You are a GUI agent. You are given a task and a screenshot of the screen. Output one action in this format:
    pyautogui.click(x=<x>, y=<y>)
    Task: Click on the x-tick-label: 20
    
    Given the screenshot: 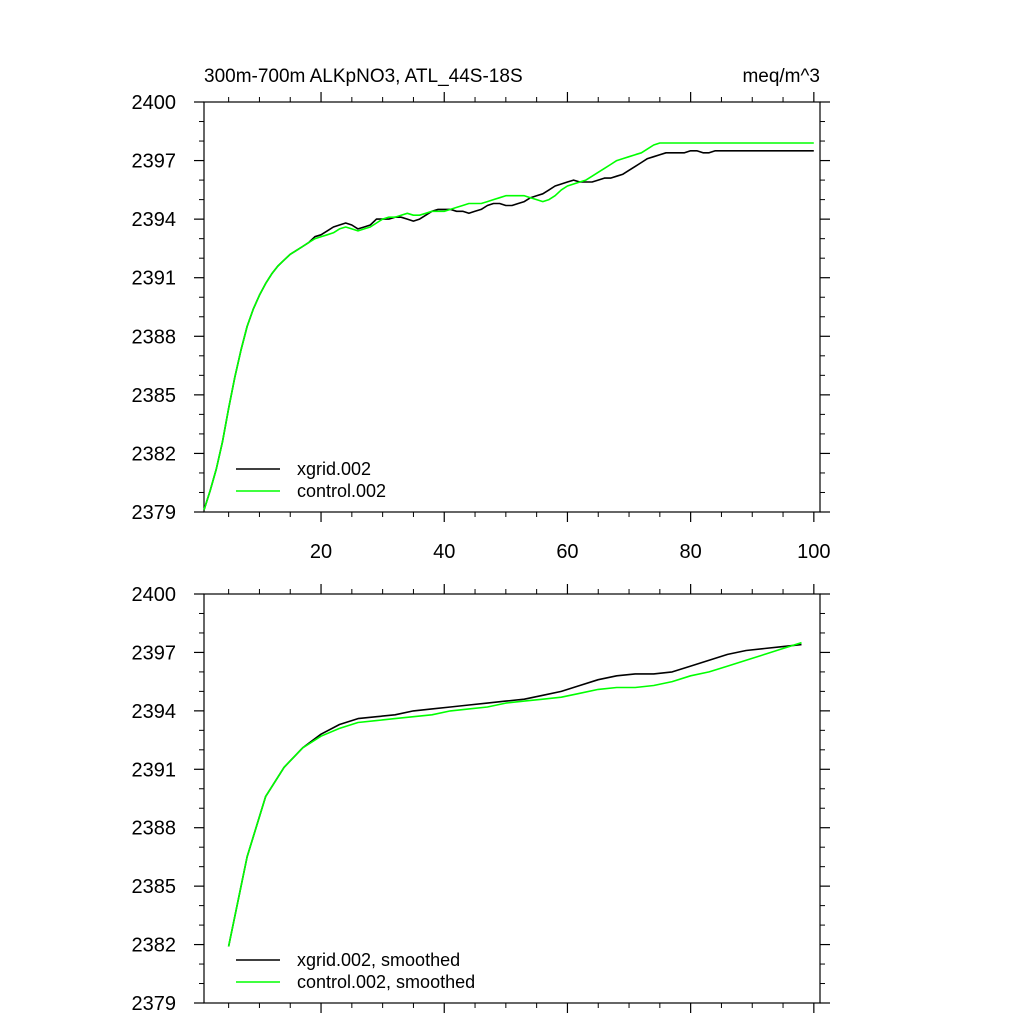 What is the action you would take?
    pyautogui.click(x=321, y=552)
    